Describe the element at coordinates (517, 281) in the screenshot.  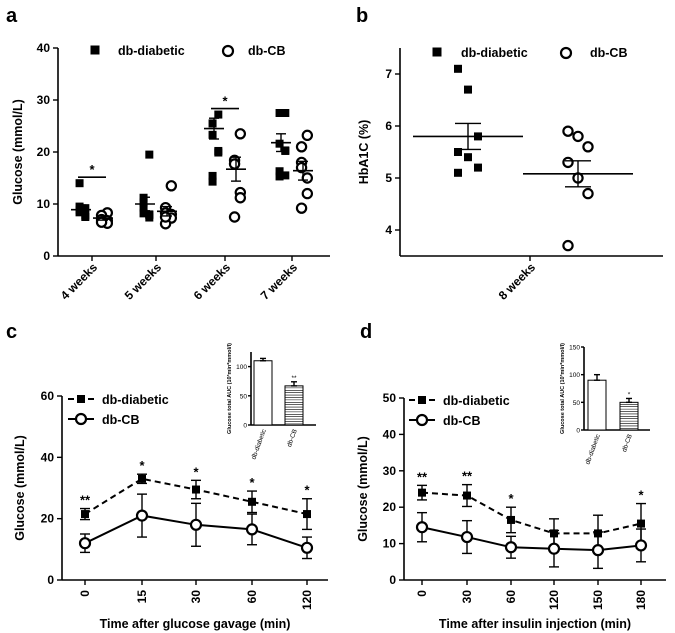
I see `b-x-tick-label: 8 weeks` at that location.